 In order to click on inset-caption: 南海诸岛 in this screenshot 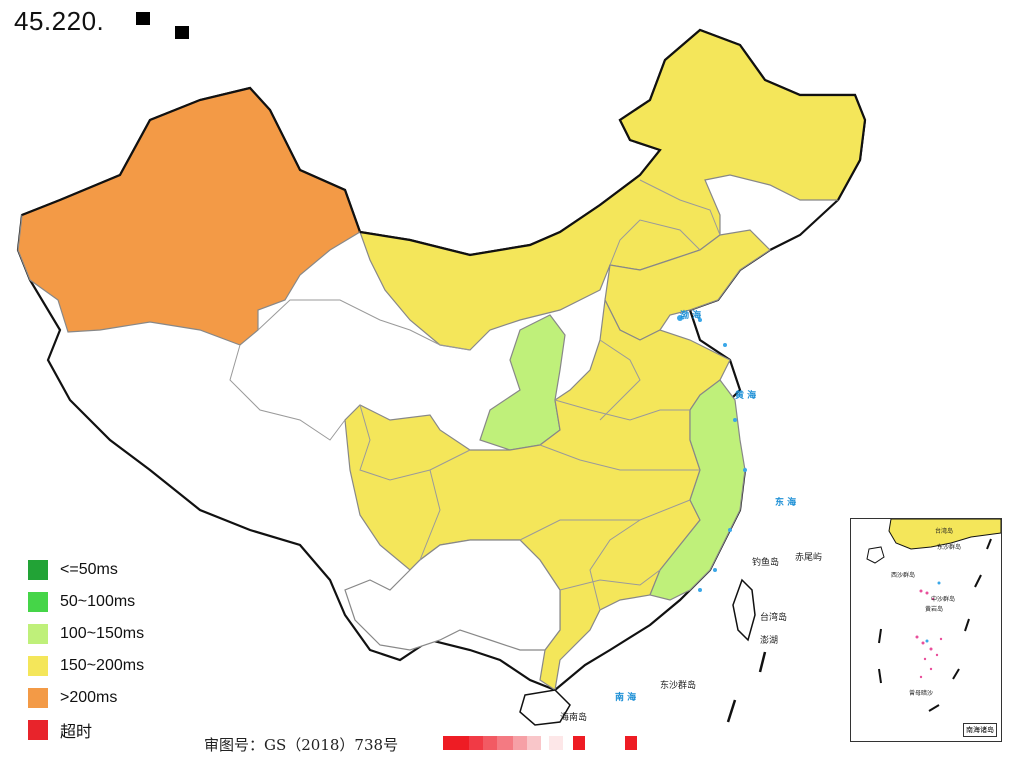, I will do `click(980, 730)`.